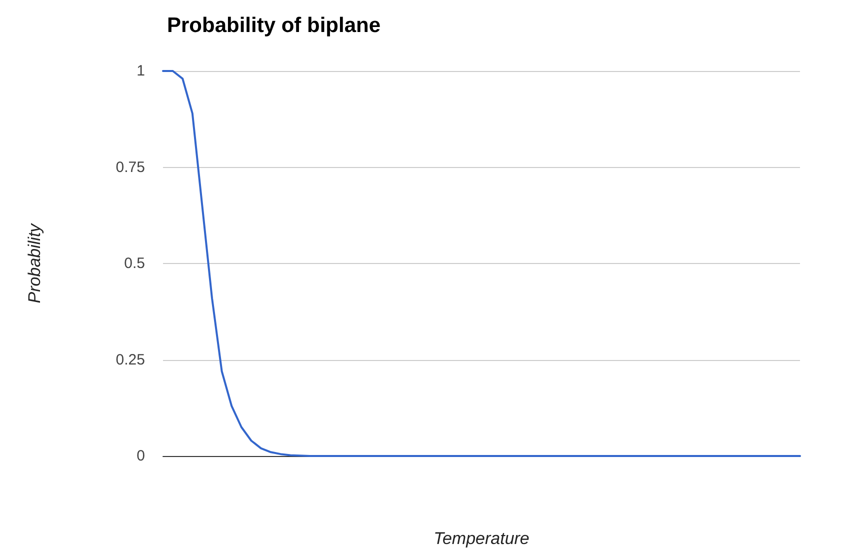  What do you see at coordinates (130, 167) in the screenshot?
I see `y-tick-label: 0.75` at bounding box center [130, 167].